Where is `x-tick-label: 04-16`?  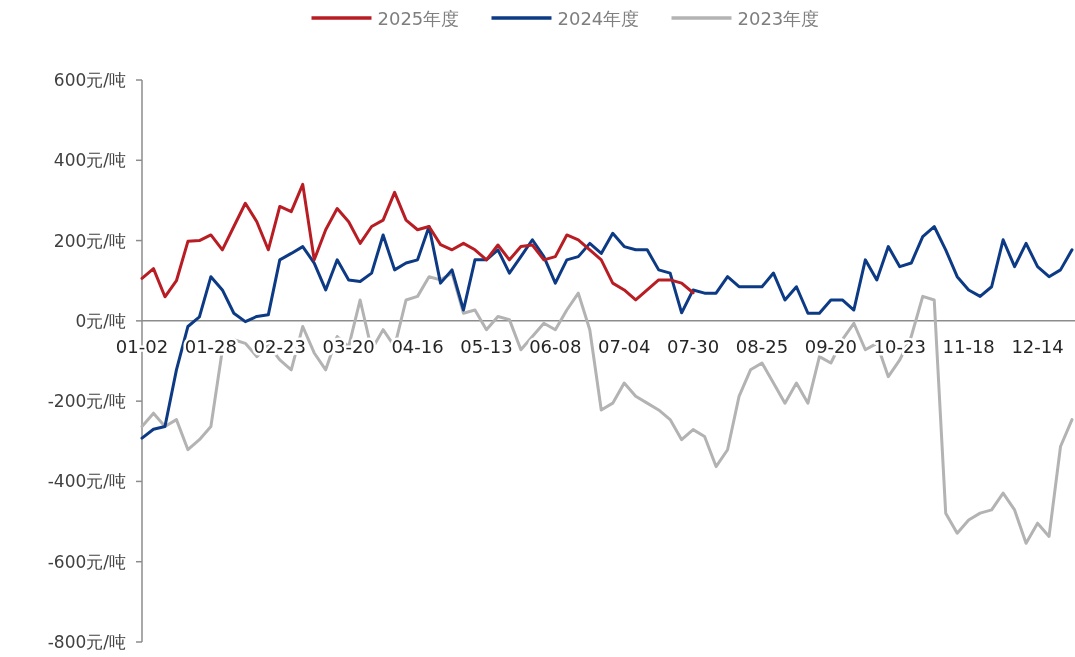
x-tick-label: 04-16 is located at coordinates (417, 346).